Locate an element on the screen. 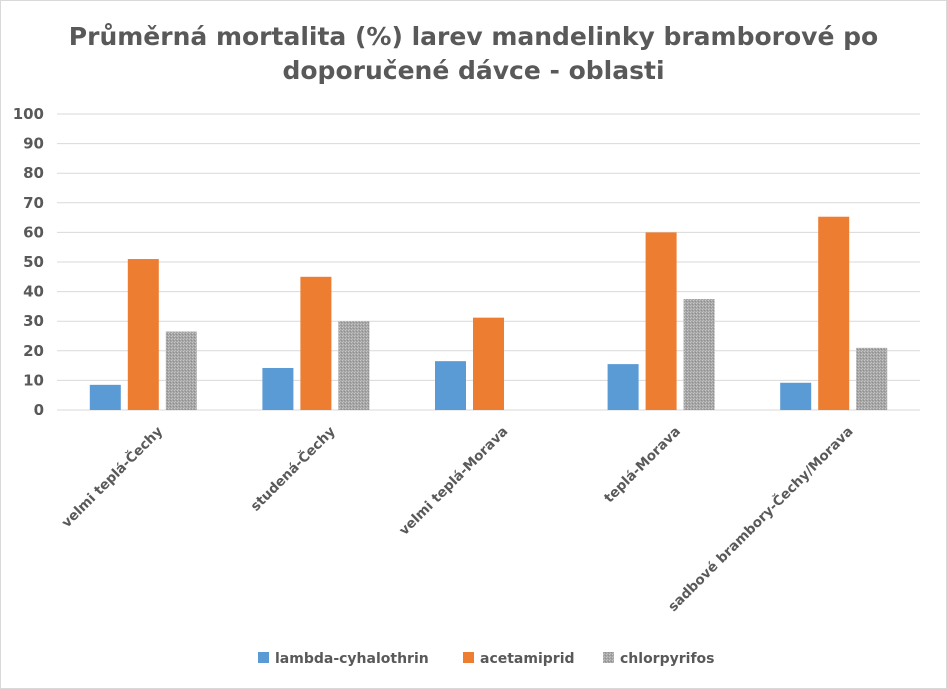 This screenshot has height=689, width=947. x-category-label: velmi teplá-Čechy is located at coordinates (111, 476).